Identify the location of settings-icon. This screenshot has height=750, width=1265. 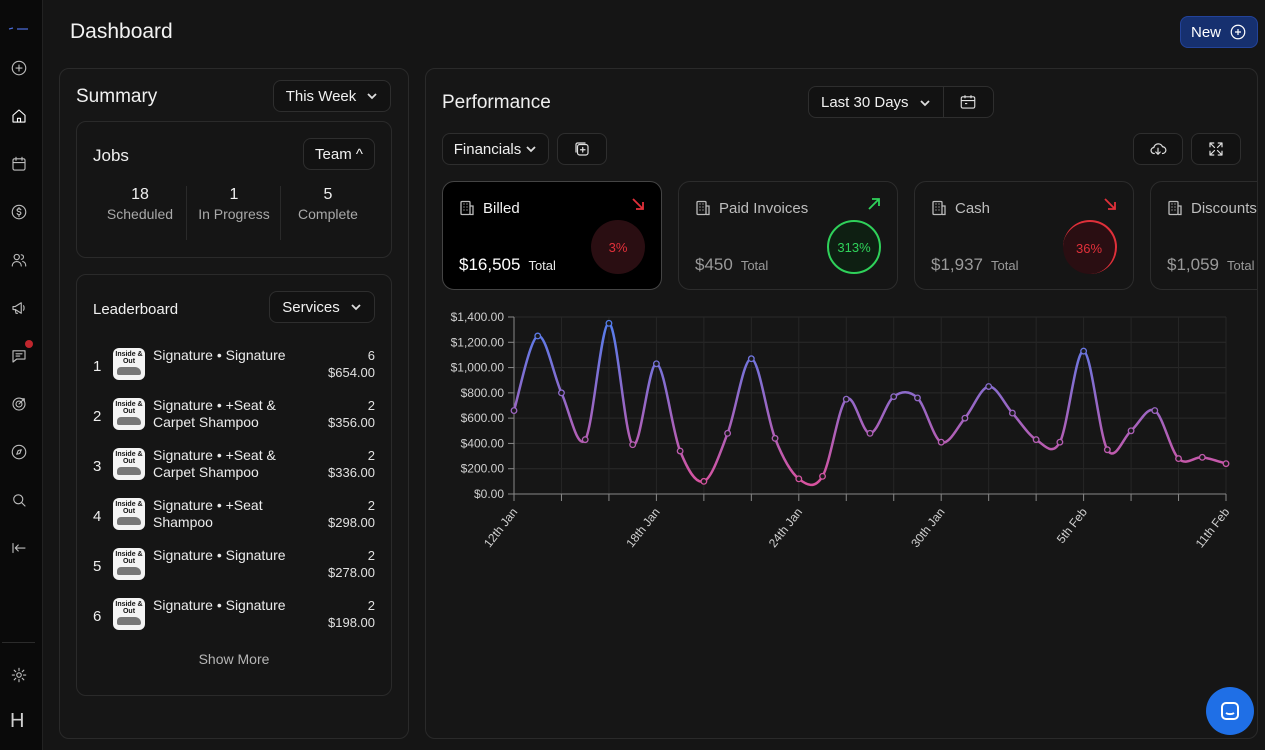
(19, 675).